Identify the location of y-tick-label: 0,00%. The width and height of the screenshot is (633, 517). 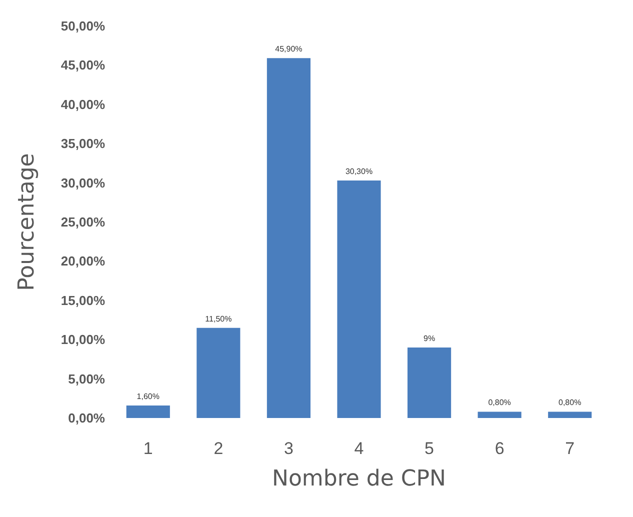
(87, 418).